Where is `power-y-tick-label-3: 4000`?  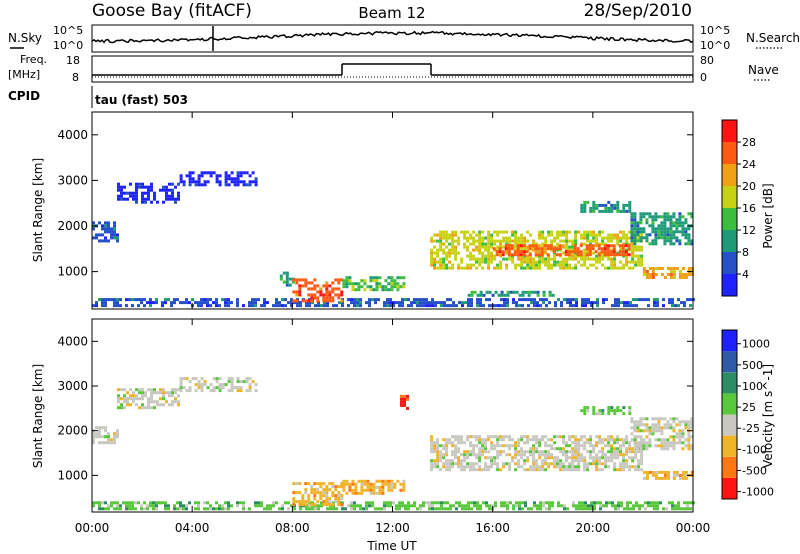
power-y-tick-label-3: 4000 is located at coordinates (72, 135).